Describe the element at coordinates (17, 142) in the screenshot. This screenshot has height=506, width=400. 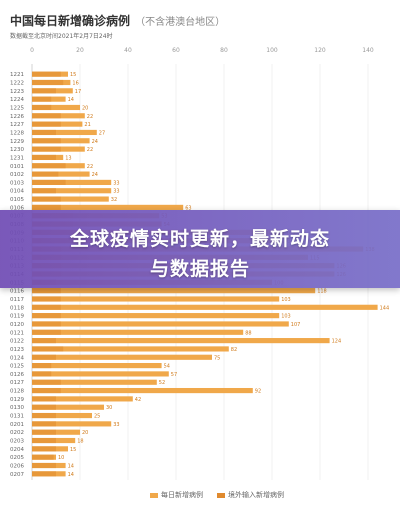
I see `y-tick-label: 1229` at that location.